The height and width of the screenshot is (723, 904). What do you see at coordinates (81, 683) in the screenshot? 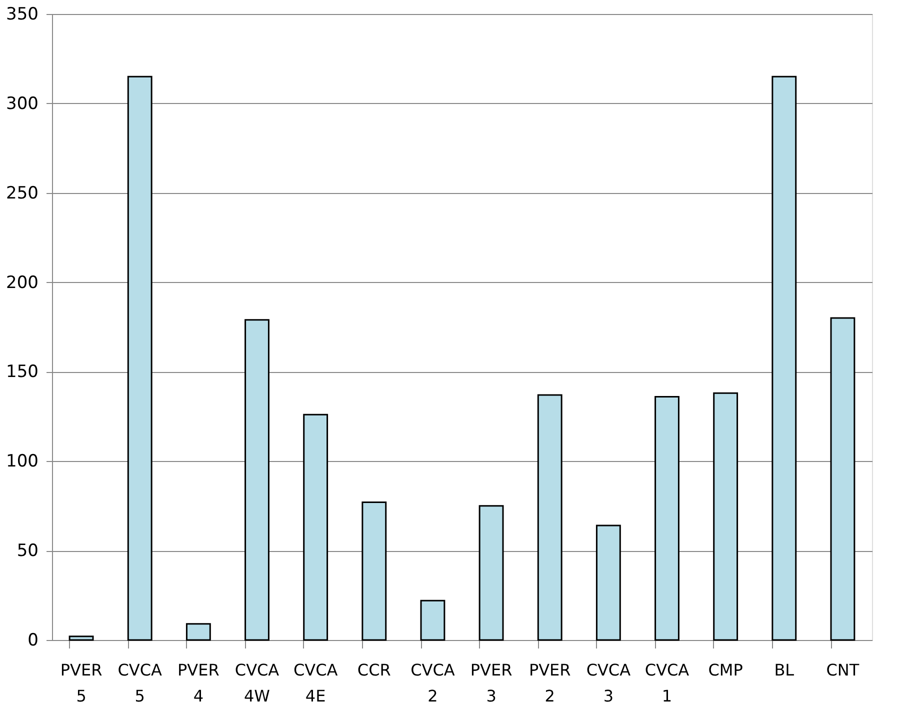
I see `x-tick-label: PVER 5` at bounding box center [81, 683].